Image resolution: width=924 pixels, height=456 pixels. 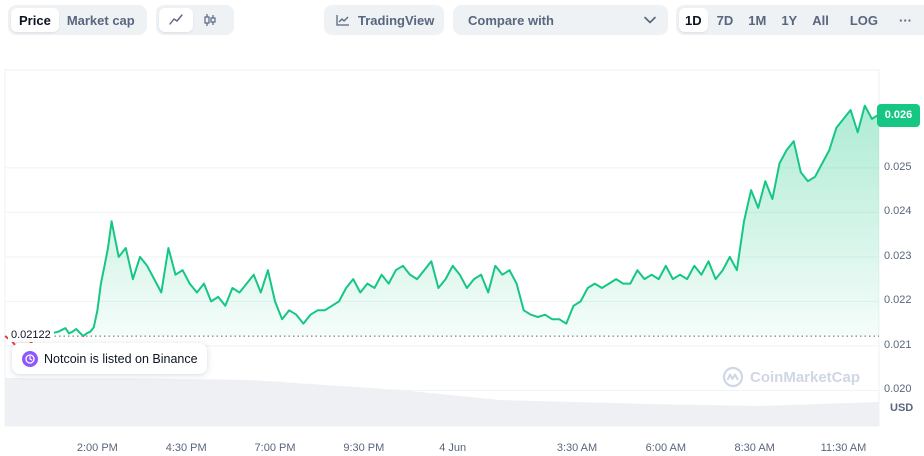 I want to click on watermark-text: CoinMarketCap, so click(x=805, y=377).